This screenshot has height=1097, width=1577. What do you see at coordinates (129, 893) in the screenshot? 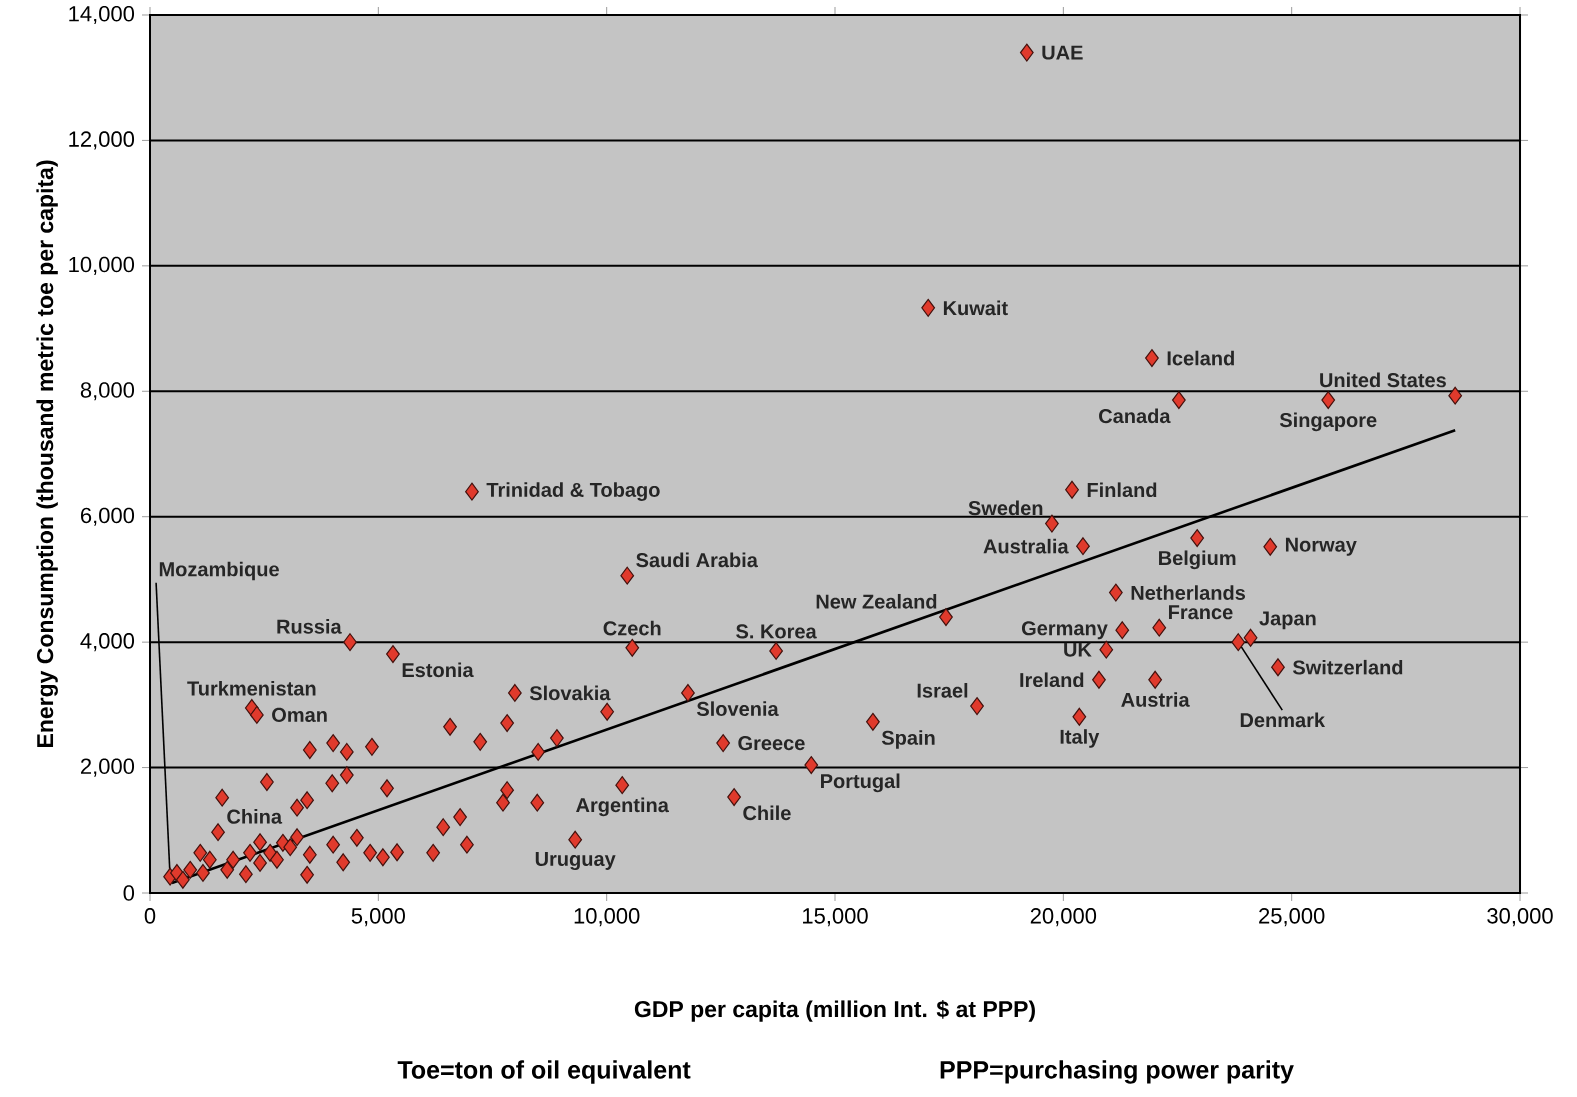
I see `y-tick-label: 0` at bounding box center [129, 893].